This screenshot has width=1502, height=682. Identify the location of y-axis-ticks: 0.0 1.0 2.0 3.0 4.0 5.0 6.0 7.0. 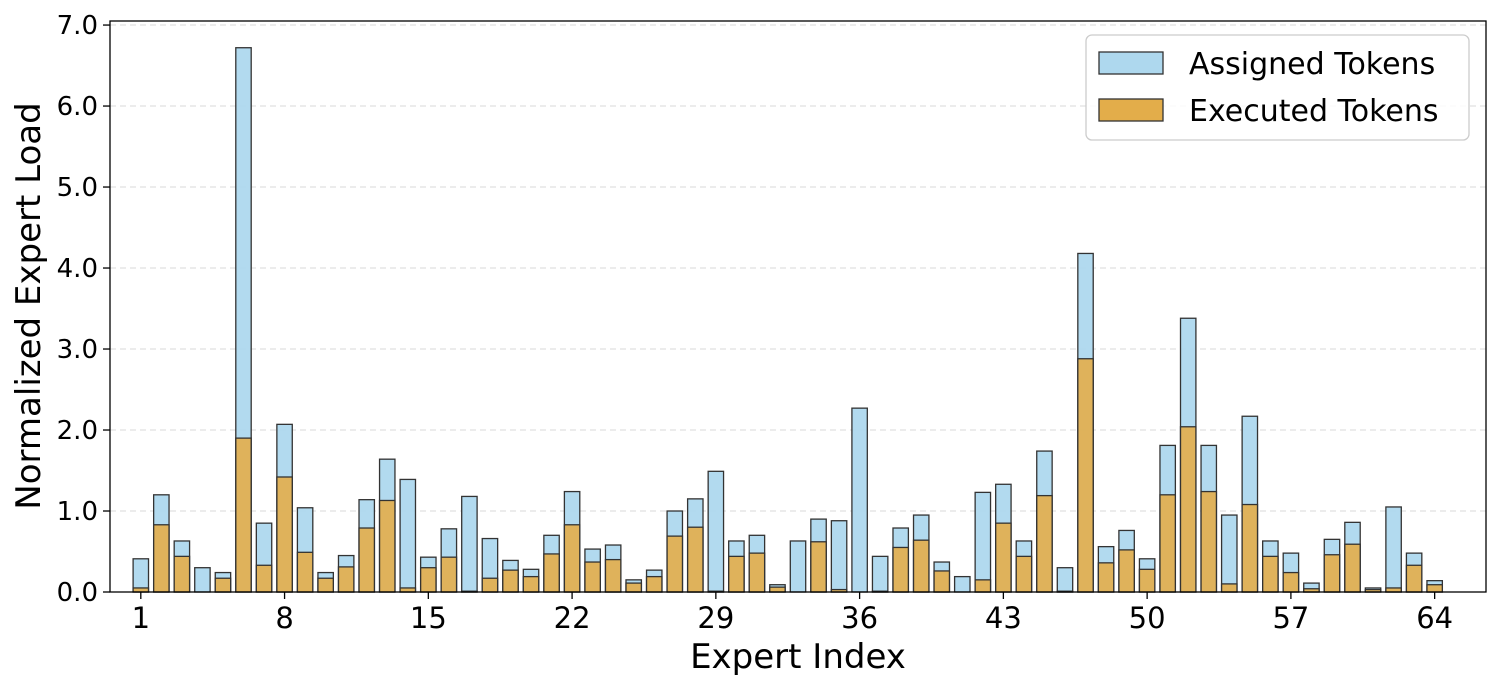
(83, 309).